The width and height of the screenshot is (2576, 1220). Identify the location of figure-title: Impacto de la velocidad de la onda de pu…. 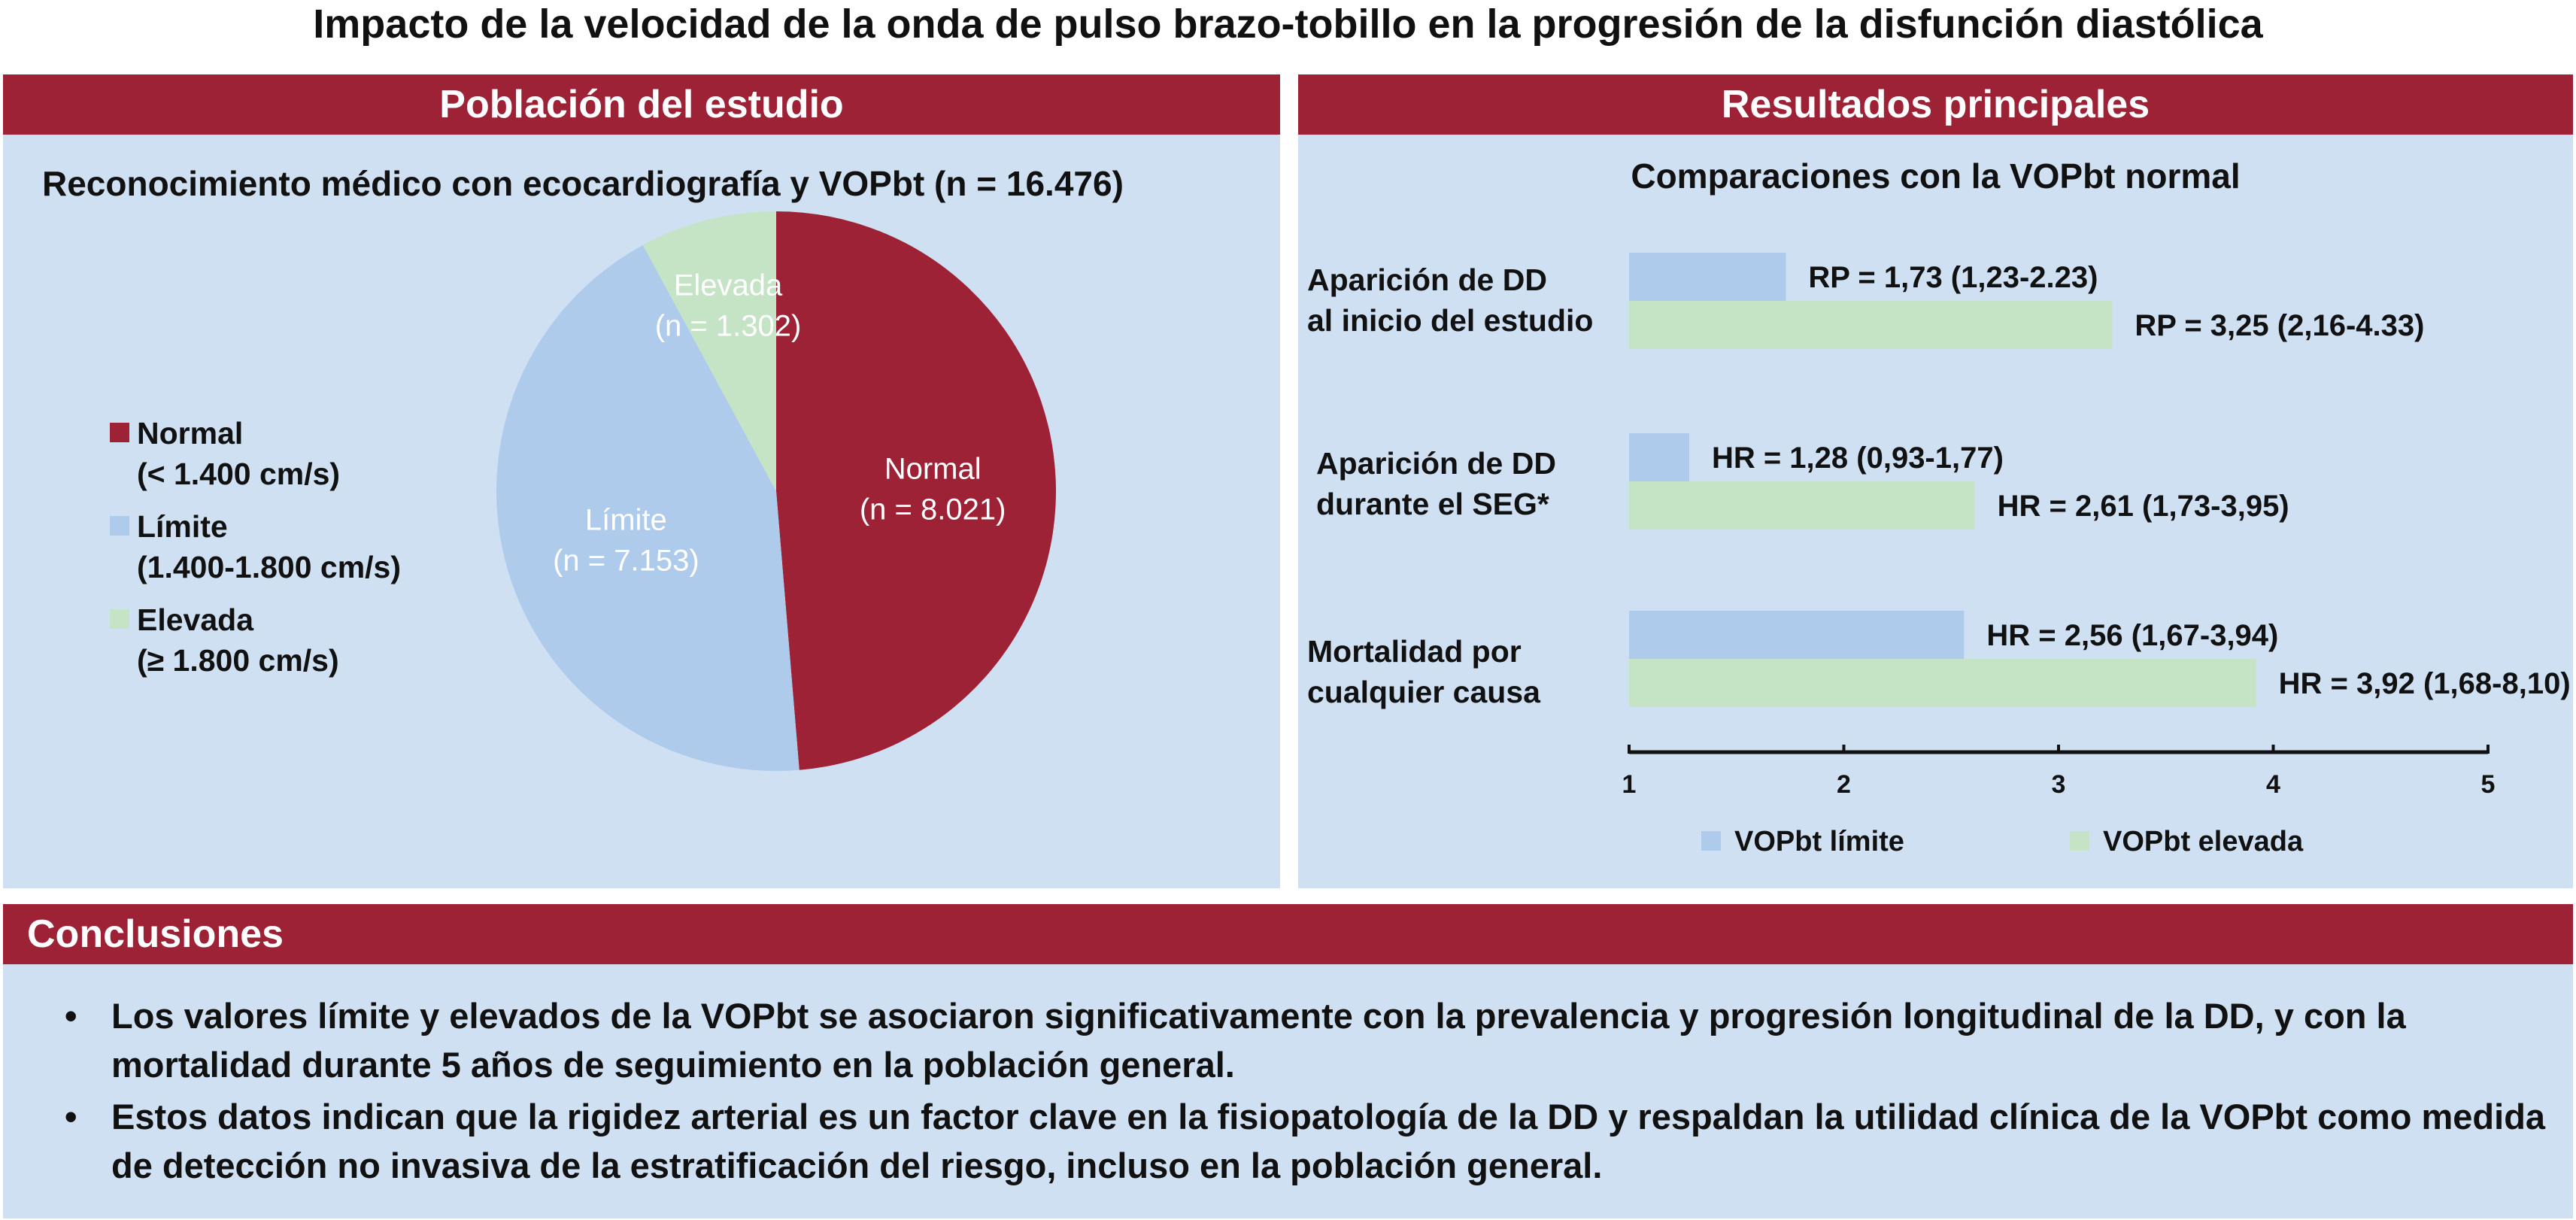
(1288, 24).